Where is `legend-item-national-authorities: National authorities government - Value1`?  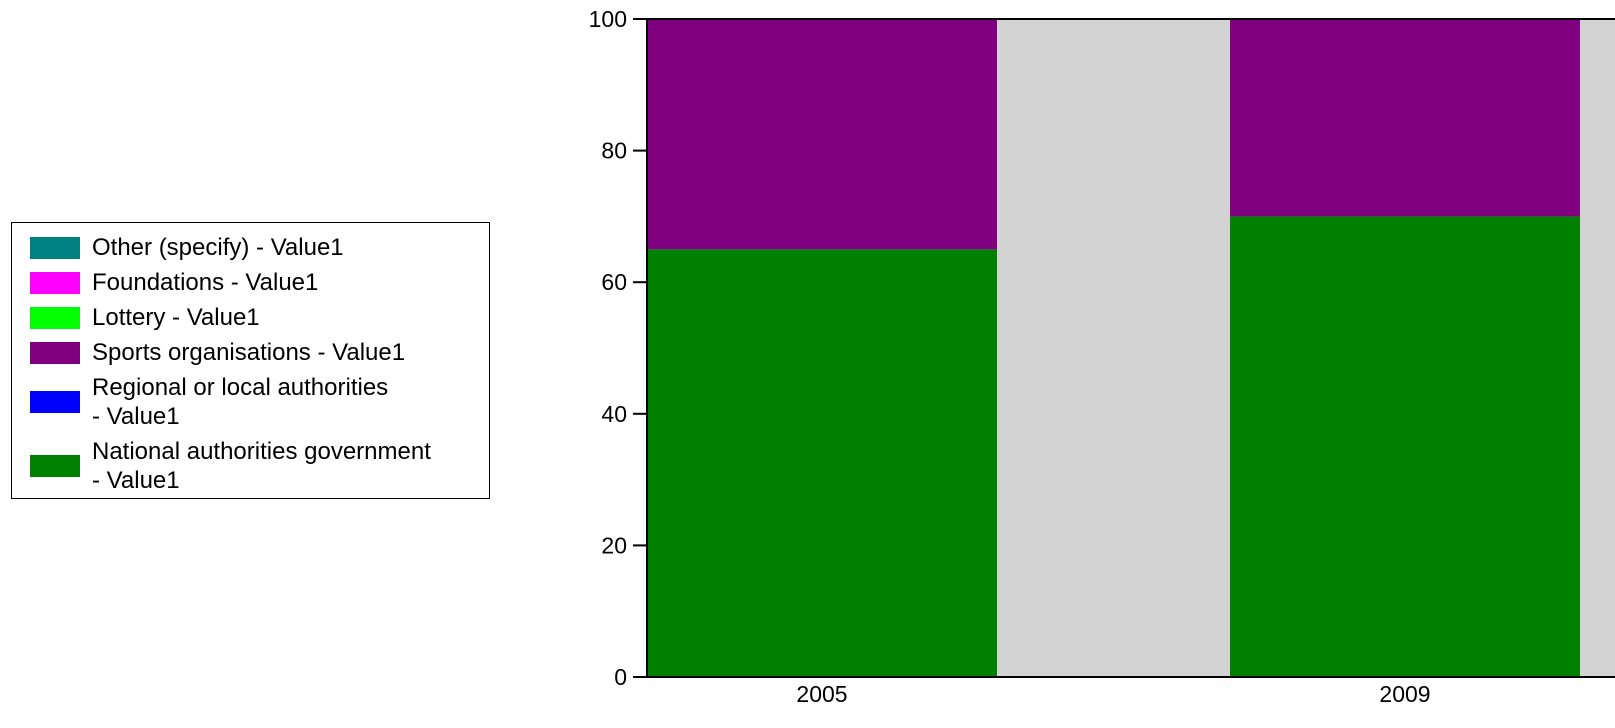 legend-item-national-authorities: National authorities government - Value1 is located at coordinates (259, 466).